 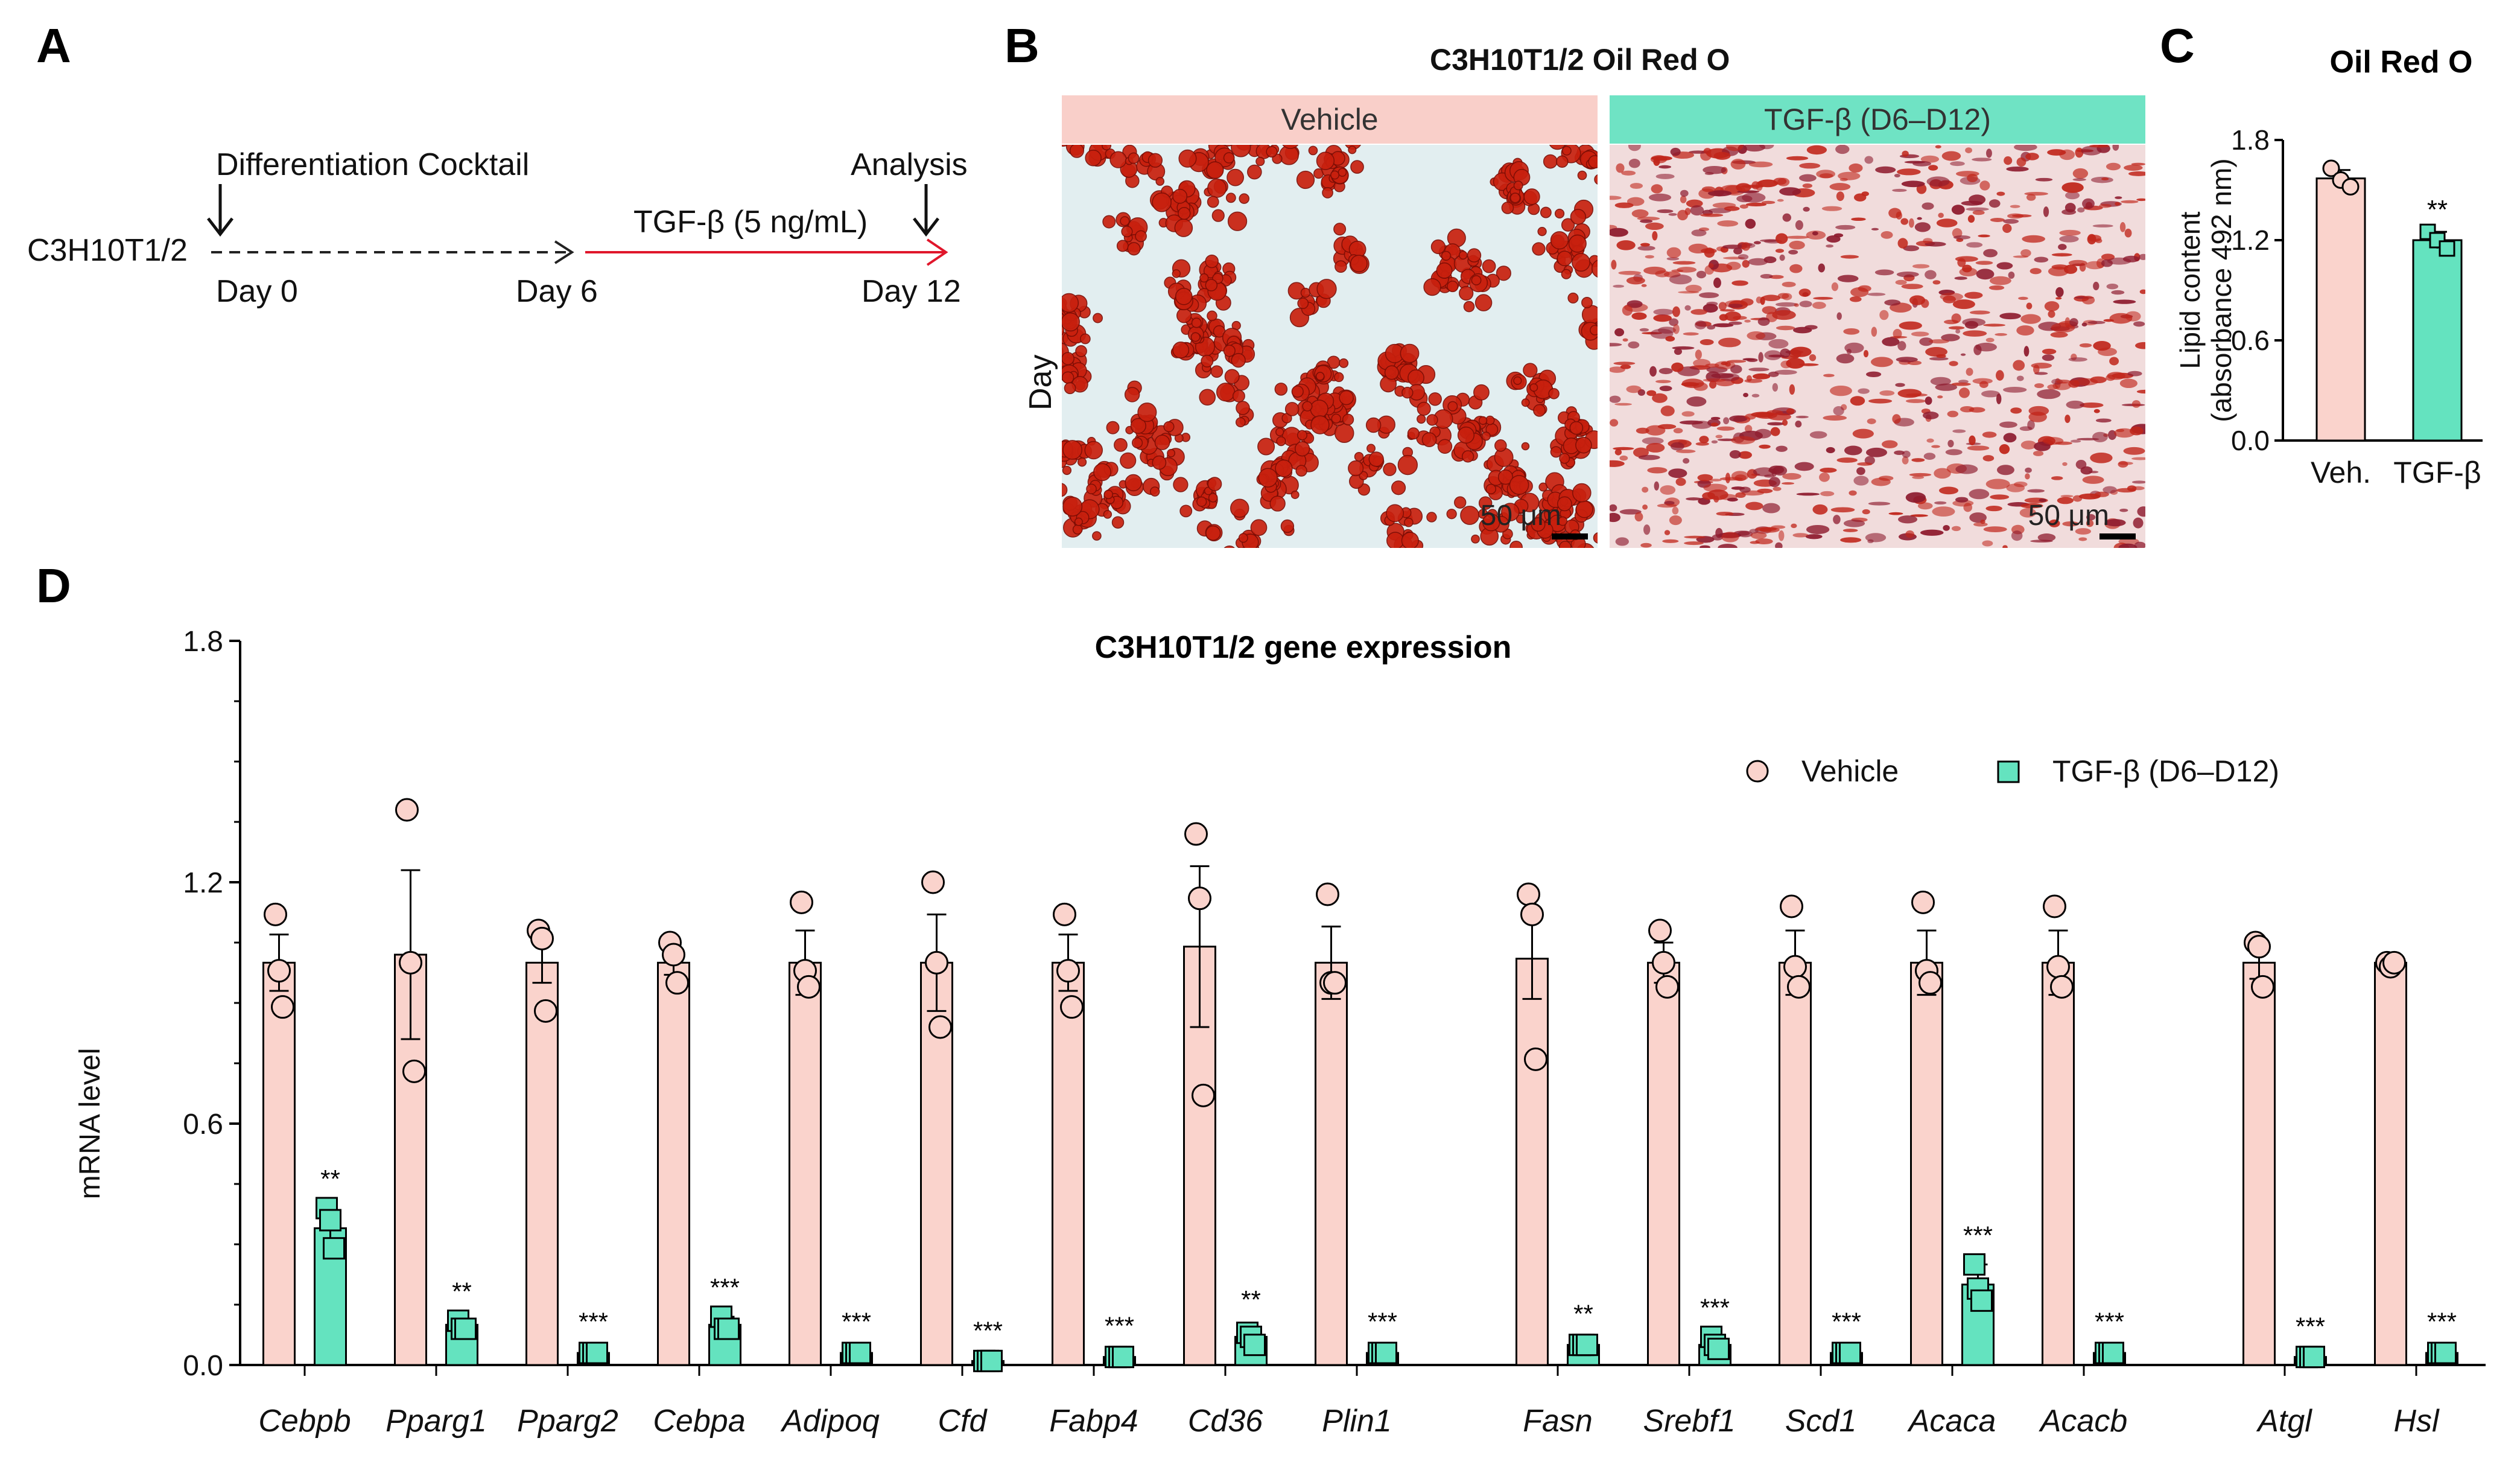 What do you see at coordinates (1926, 1163) in the screenshot?
I see `vehicle-bar-Acaca` at bounding box center [1926, 1163].